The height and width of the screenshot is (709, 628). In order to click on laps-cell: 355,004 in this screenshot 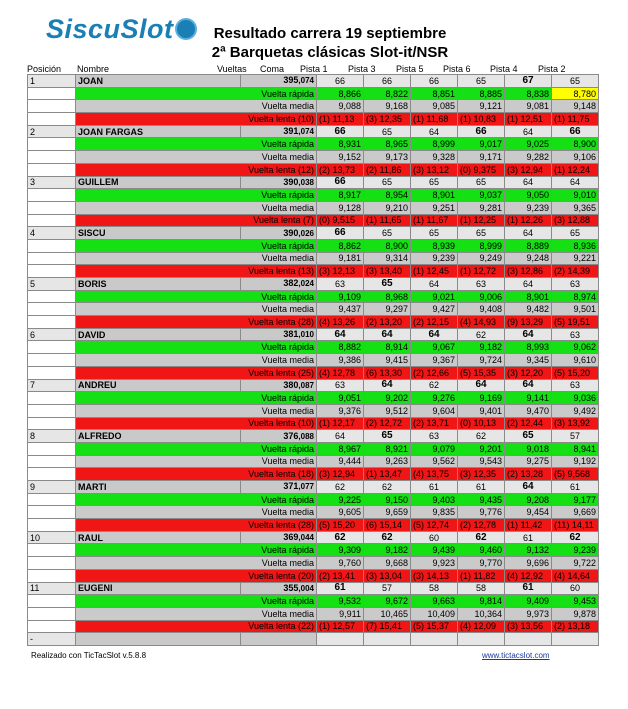, I will do `click(278, 588)`.